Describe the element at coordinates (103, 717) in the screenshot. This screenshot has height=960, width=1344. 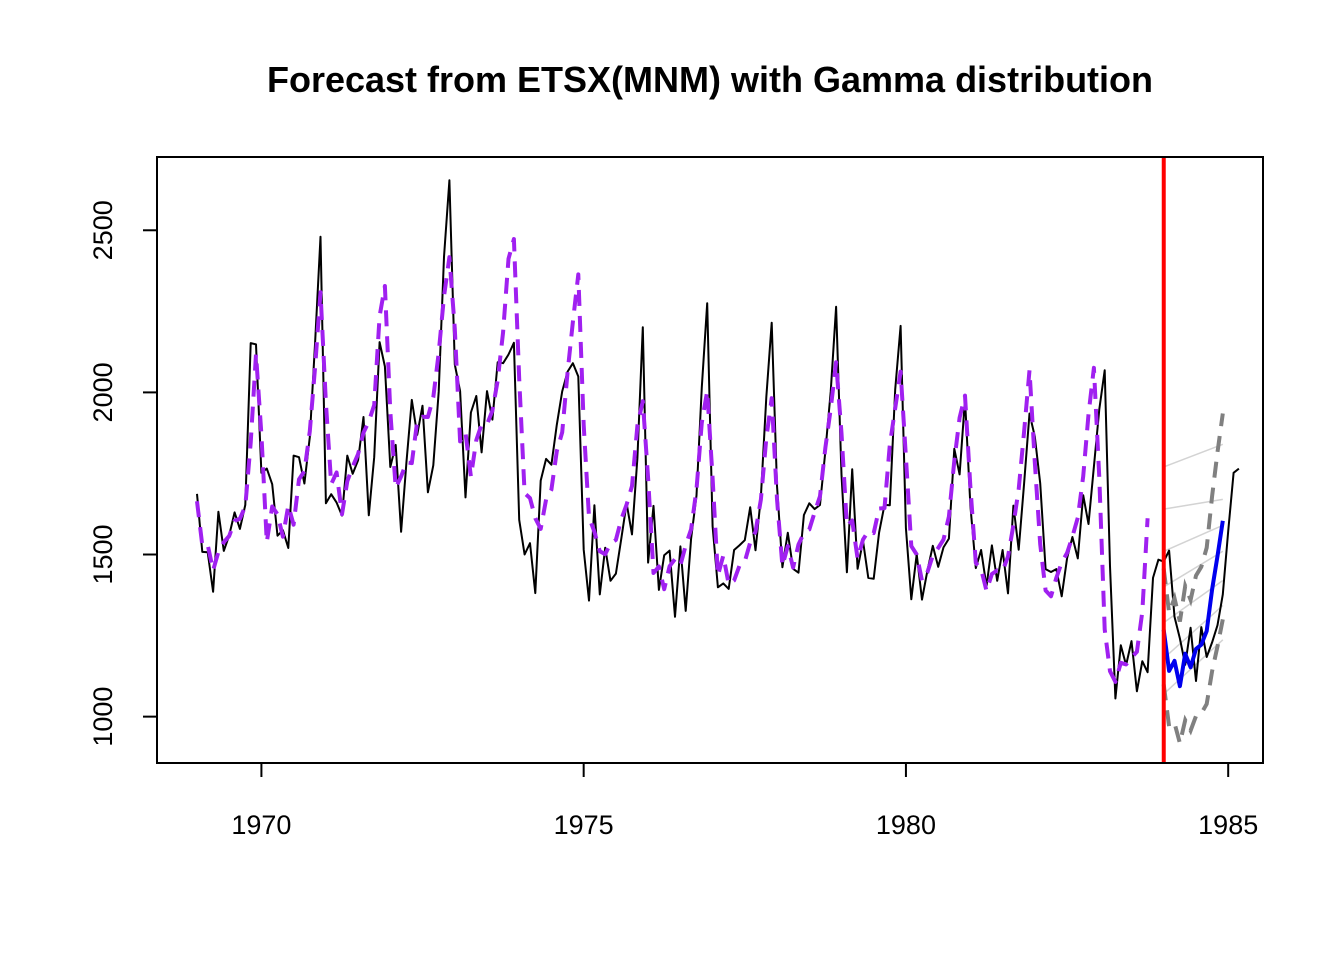
I see `y-tick-label-1000: 1000` at that location.